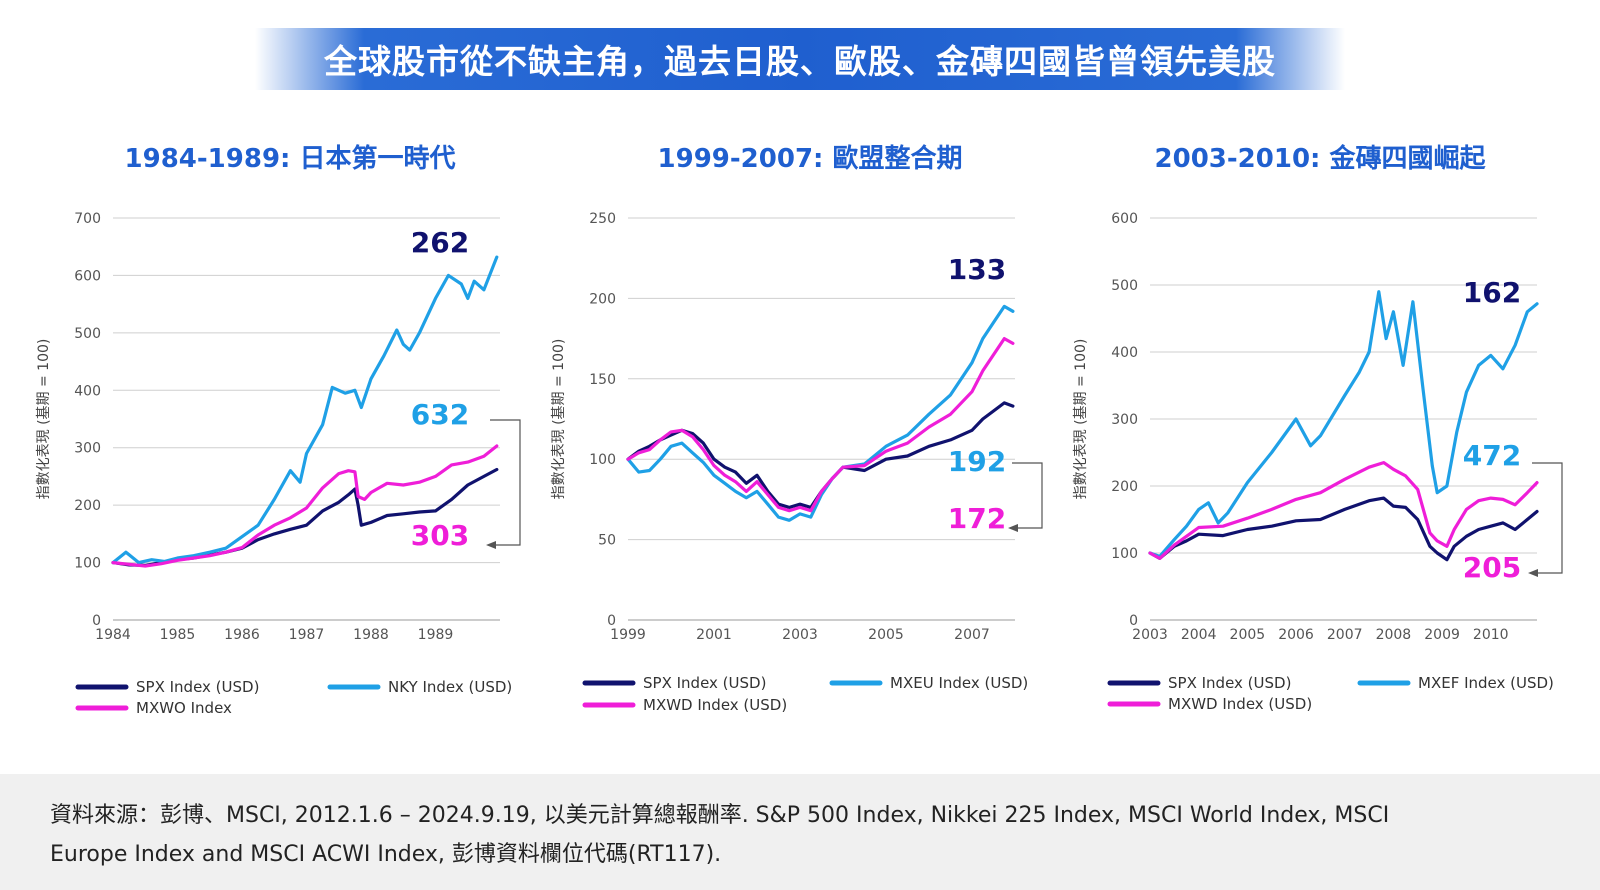  Describe the element at coordinates (977, 461) in the screenshot. I see `end-value-label: 192` at that location.